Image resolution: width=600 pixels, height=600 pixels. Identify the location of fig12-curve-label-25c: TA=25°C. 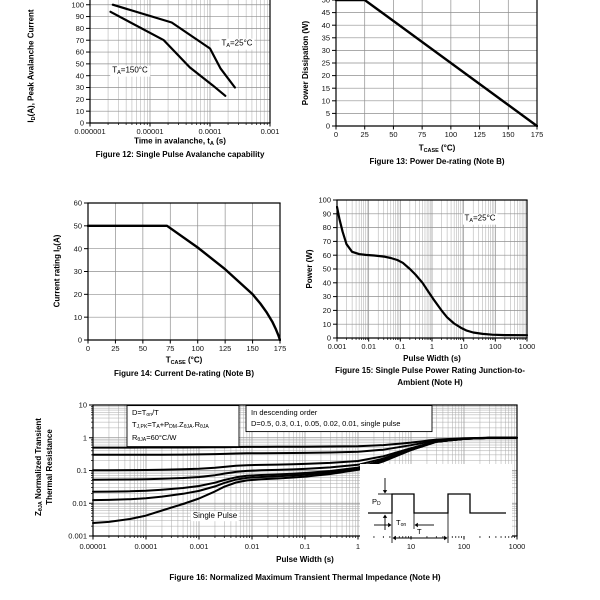
(237, 44).